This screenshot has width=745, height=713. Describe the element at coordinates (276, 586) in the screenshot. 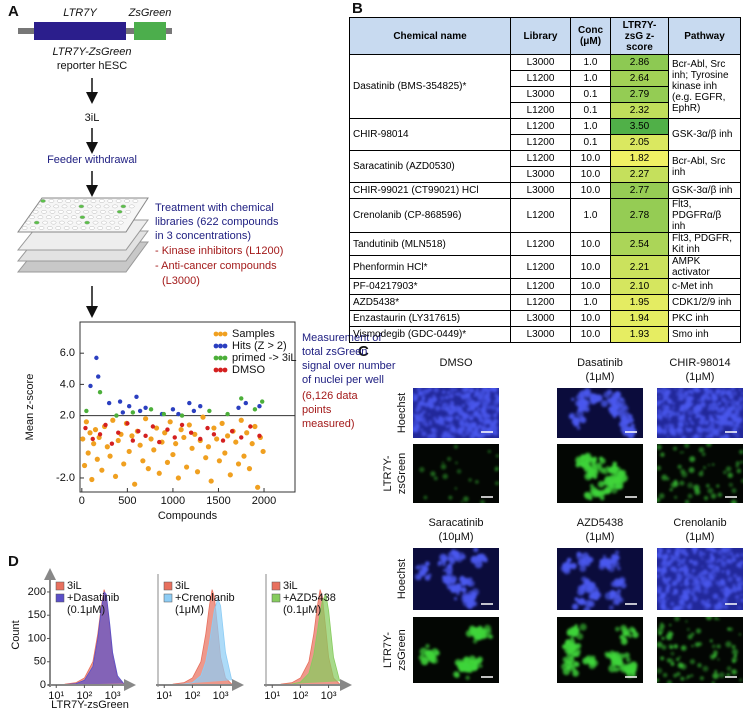

I see `legend-swatch` at that location.